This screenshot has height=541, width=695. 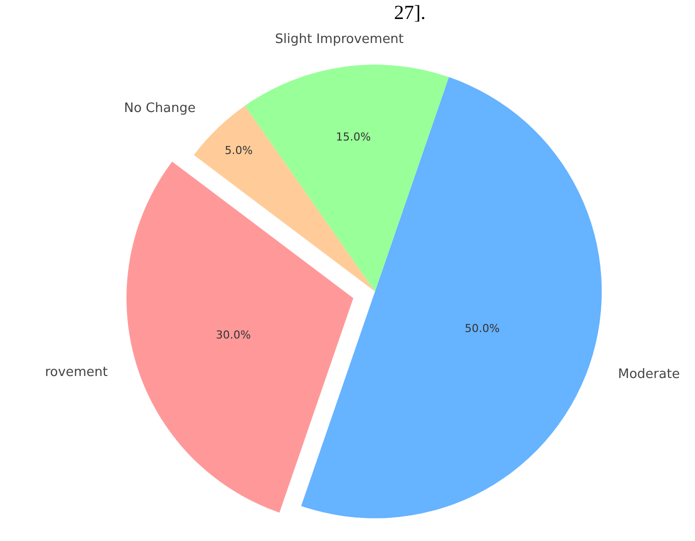 I want to click on chart-title: 27]., so click(x=410, y=13).